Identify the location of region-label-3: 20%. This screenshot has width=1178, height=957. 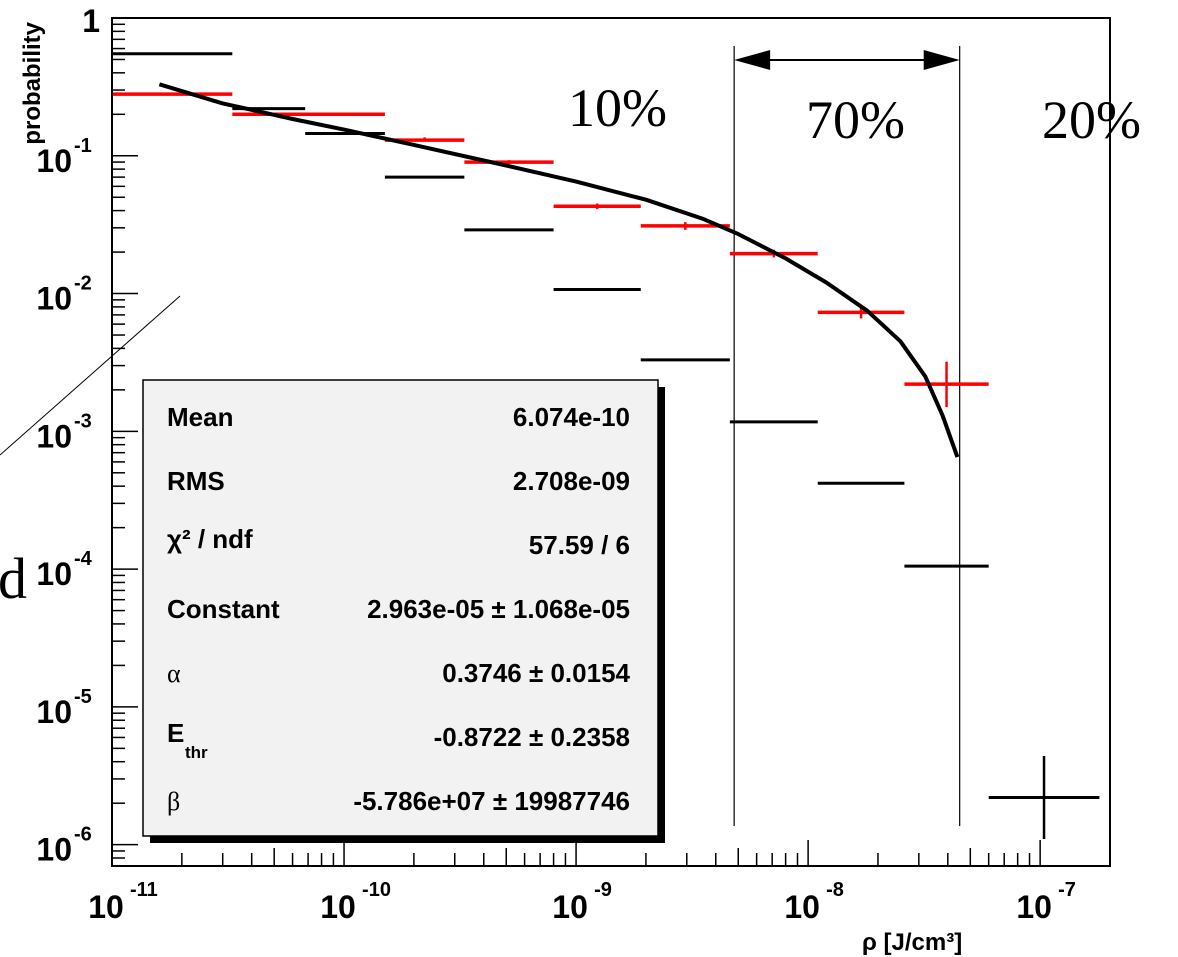
(1091, 120).